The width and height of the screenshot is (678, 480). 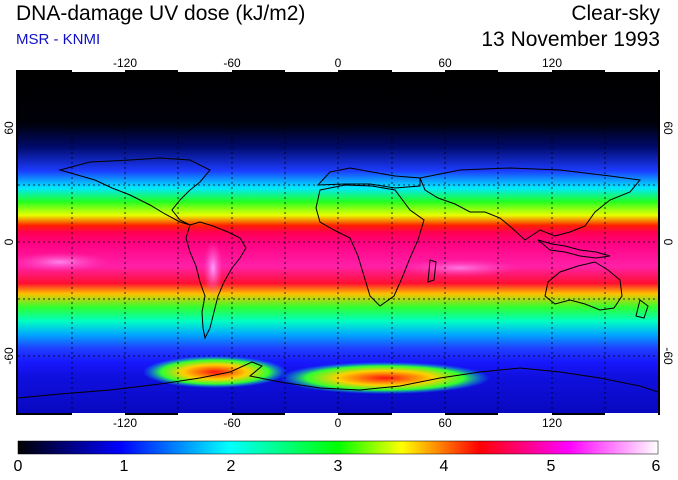 I want to click on uv-max-indian, so click(x=460, y=268).